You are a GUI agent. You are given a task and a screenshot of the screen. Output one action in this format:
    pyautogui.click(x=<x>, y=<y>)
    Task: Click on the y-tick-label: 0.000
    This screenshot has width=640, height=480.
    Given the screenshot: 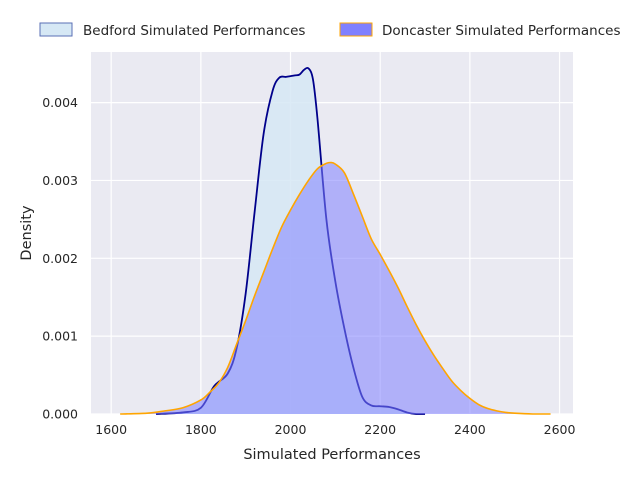 What is the action you would take?
    pyautogui.click(x=60, y=414)
    